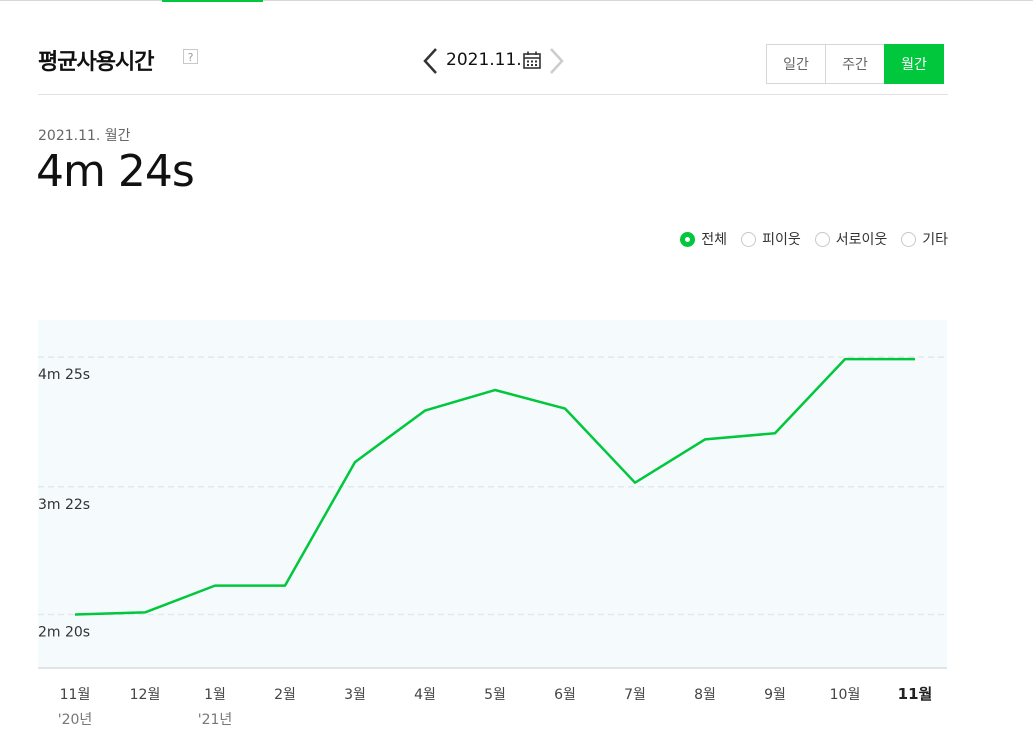 The width and height of the screenshot is (1033, 742). What do you see at coordinates (861, 240) in the screenshot?
I see `filter-mutual-label: 서로이웃` at bounding box center [861, 240].